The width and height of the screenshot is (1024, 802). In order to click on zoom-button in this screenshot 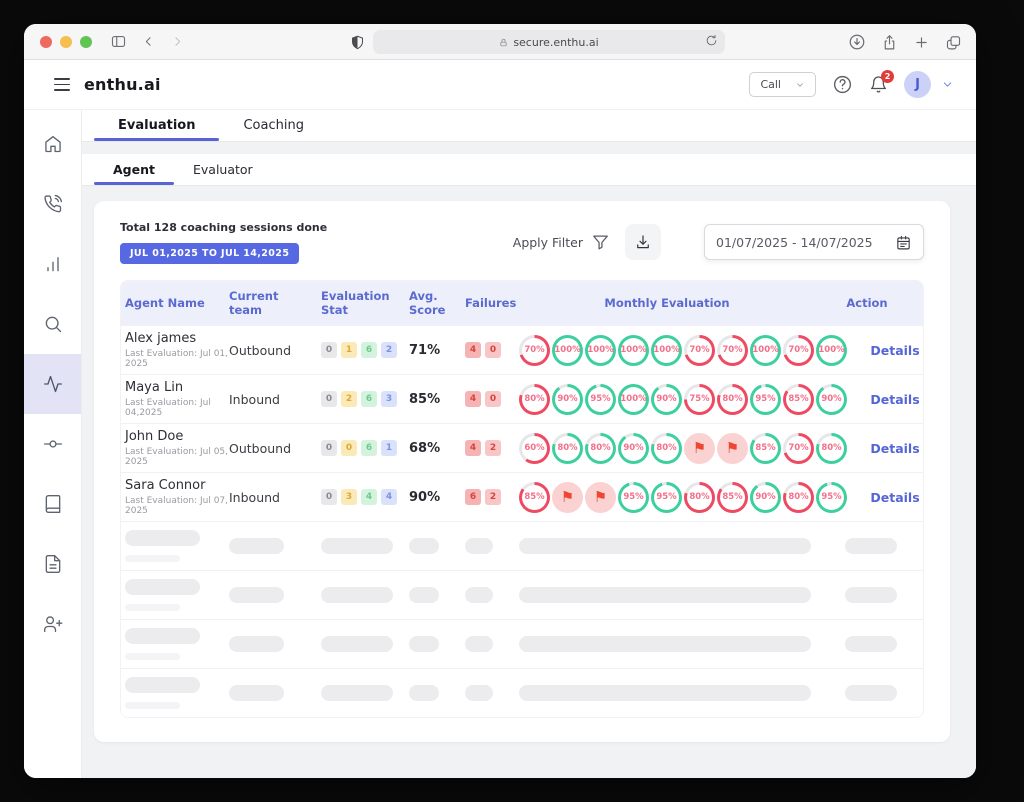, I will do `click(86, 41)`.